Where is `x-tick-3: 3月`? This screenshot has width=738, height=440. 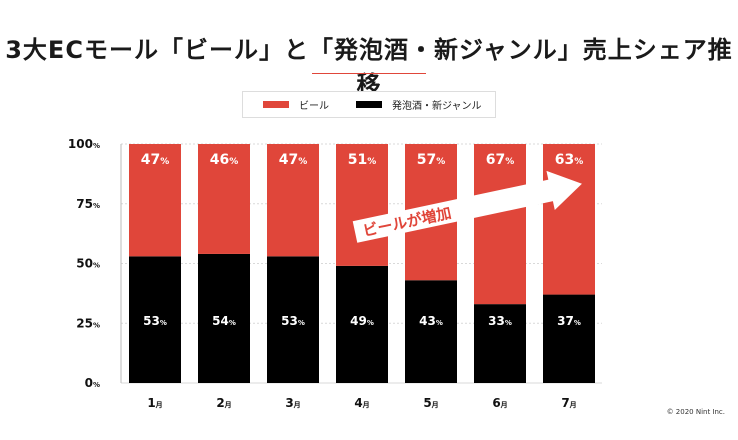
x-tick-3: 3月 is located at coordinates (292, 403).